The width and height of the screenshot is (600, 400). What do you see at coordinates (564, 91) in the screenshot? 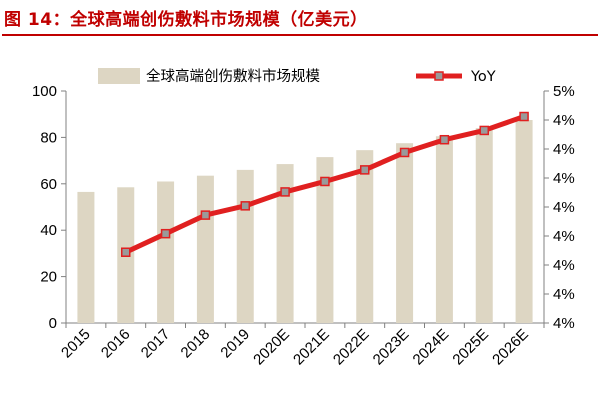
I see `right-tick-label: 5%` at bounding box center [564, 91].